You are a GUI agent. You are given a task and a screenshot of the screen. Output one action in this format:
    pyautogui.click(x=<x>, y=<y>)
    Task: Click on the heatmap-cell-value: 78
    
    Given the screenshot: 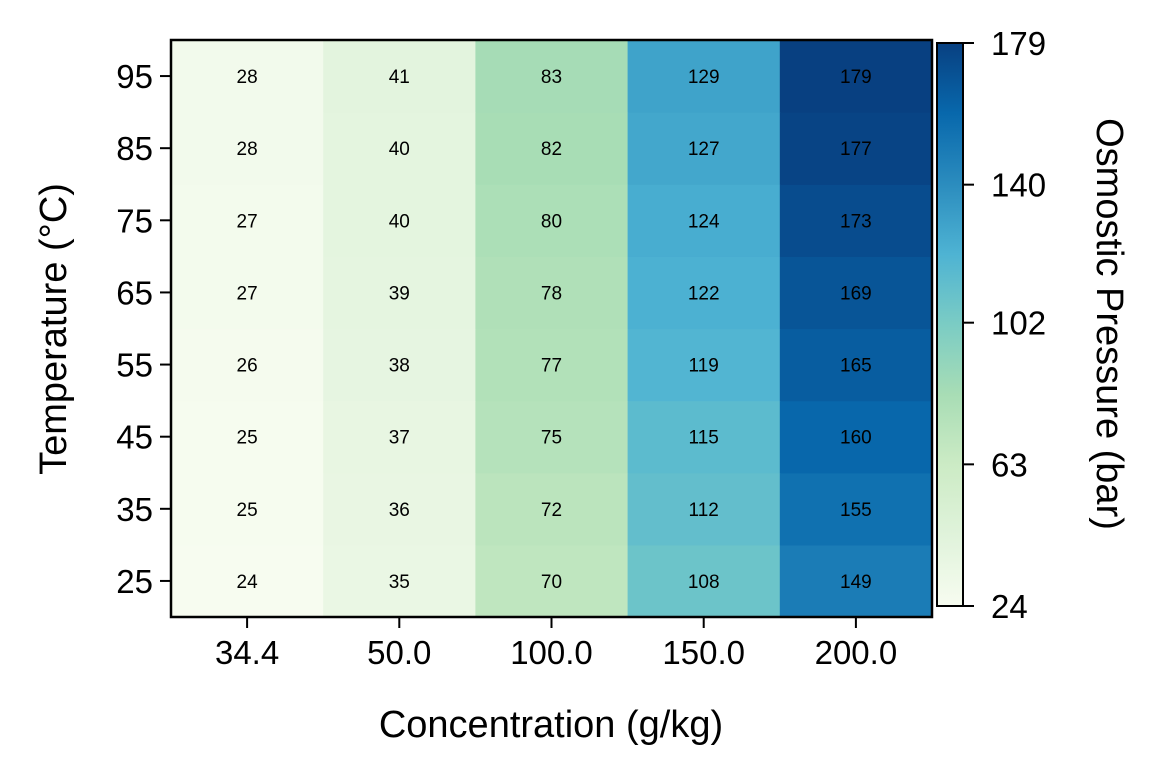 What is the action you would take?
    pyautogui.click(x=551, y=293)
    